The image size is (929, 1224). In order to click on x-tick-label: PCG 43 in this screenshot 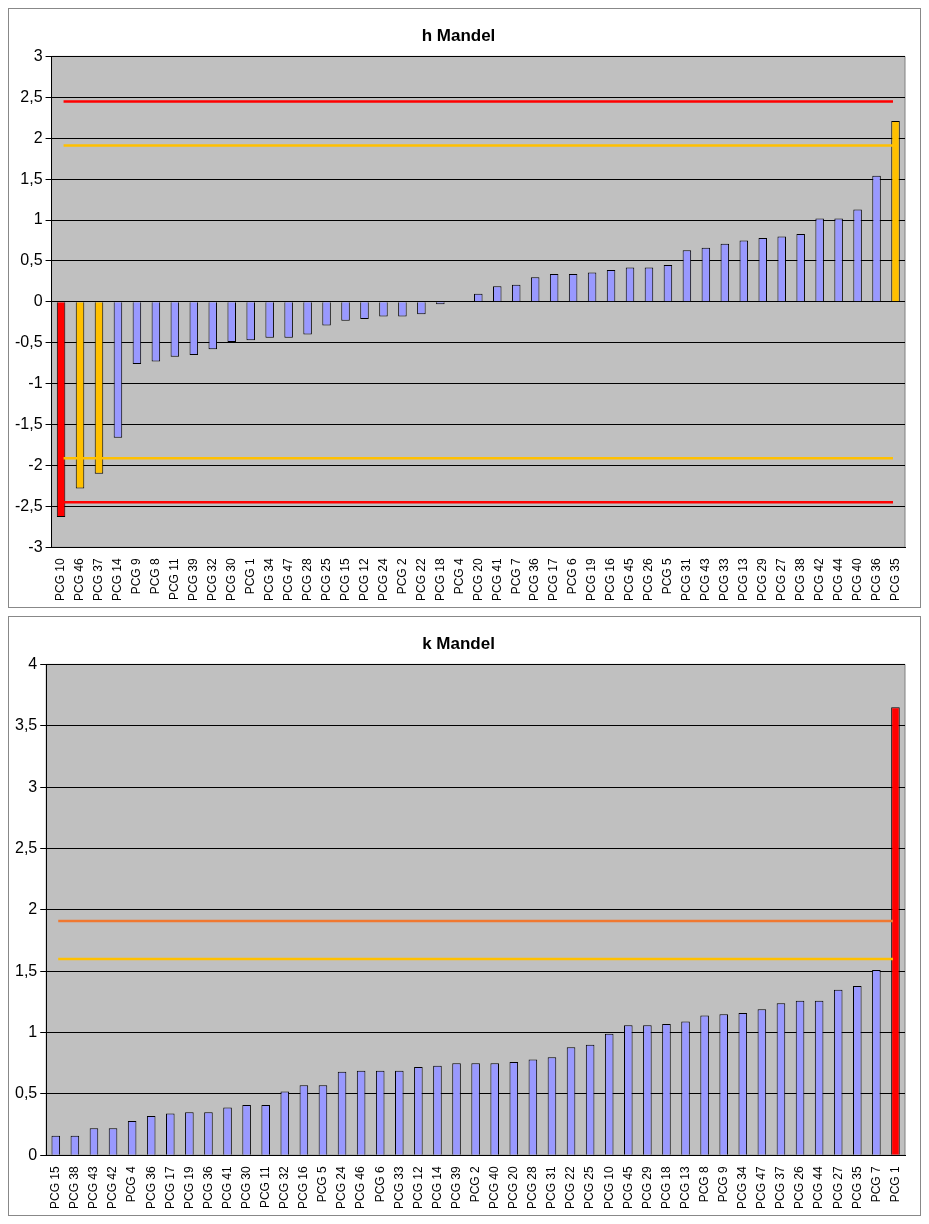, I will do `click(705, 579)`.